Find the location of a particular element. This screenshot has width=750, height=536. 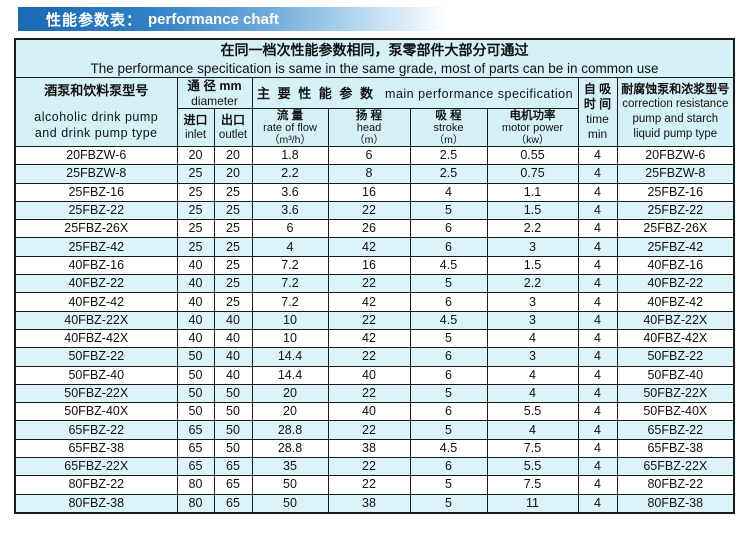

cell-flow: 1.8 is located at coordinates (290, 155).